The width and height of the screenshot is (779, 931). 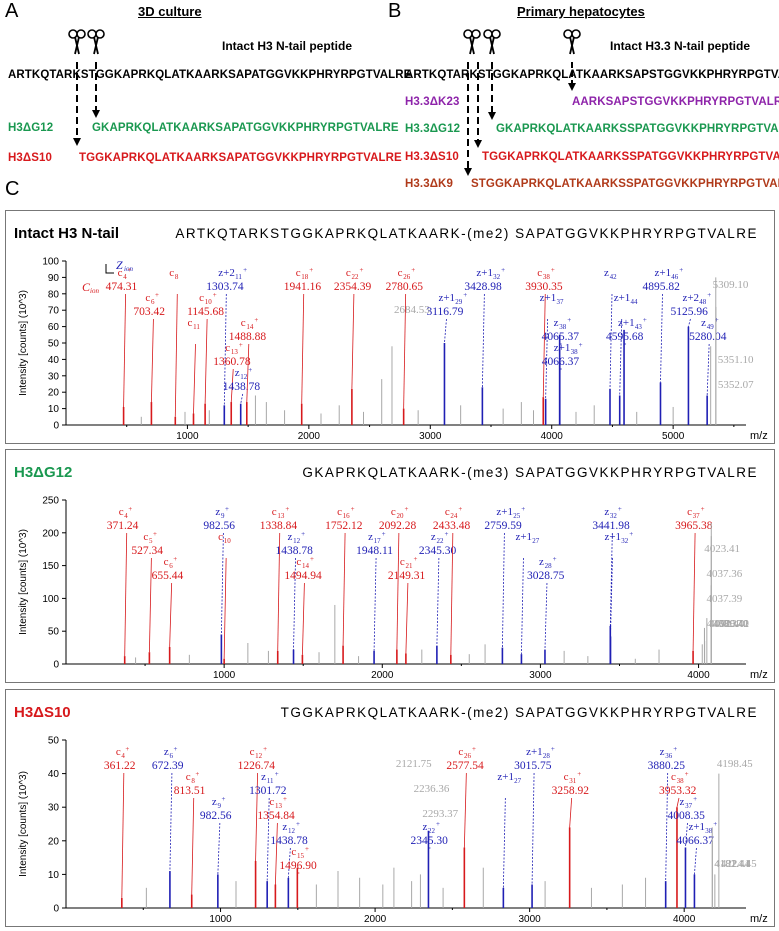 What do you see at coordinates (120, 766) in the screenshot?
I see `ion-mz-value: 361.22` at bounding box center [120, 766].